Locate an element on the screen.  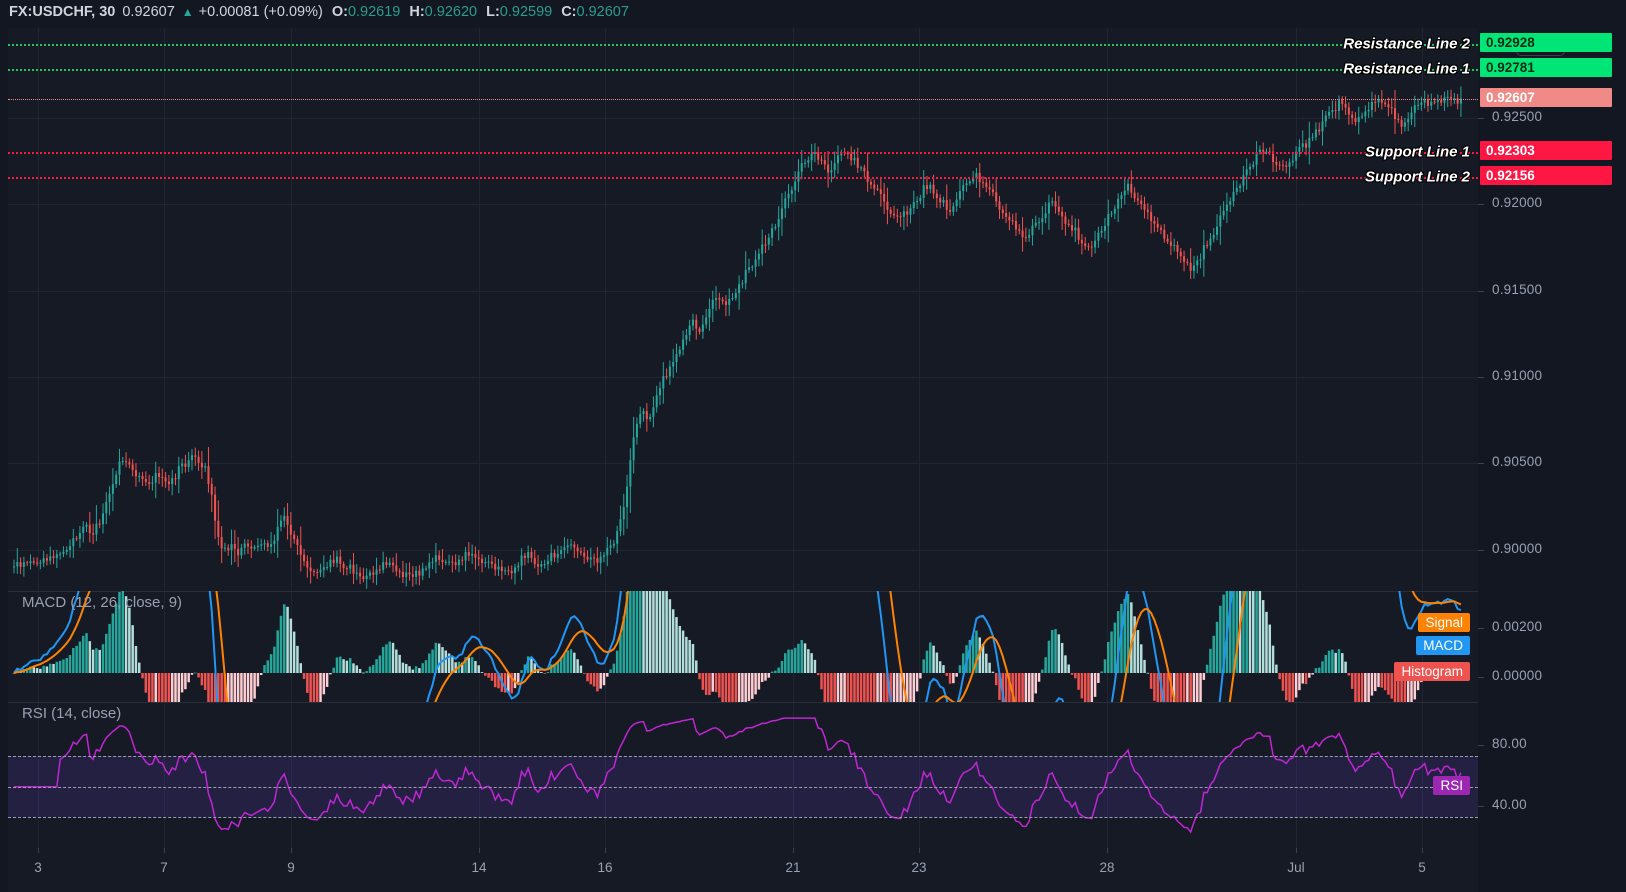
ohlc-high-value: 0.92620 is located at coordinates (451, 12).